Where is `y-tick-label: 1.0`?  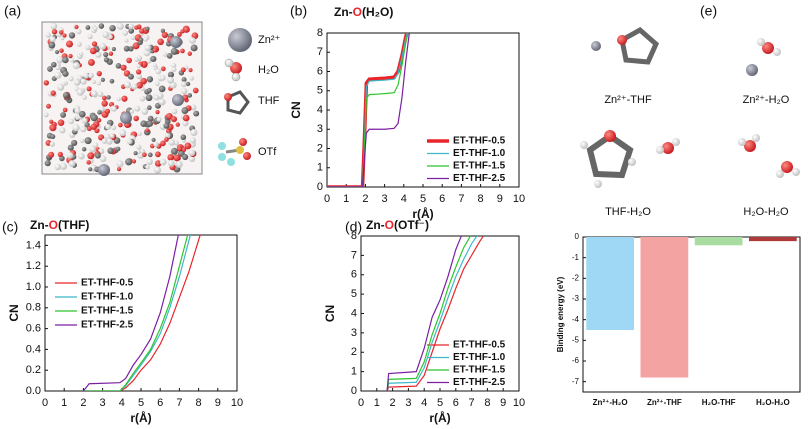 y-tick-label: 1.0 is located at coordinates (33, 287).